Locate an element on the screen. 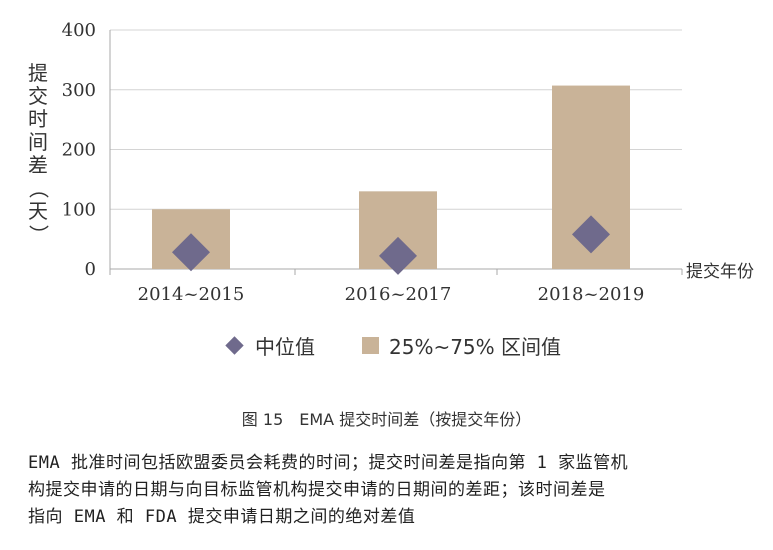 This screenshot has width=773, height=550. x-tick-label: 2016~2017 is located at coordinates (398, 294).